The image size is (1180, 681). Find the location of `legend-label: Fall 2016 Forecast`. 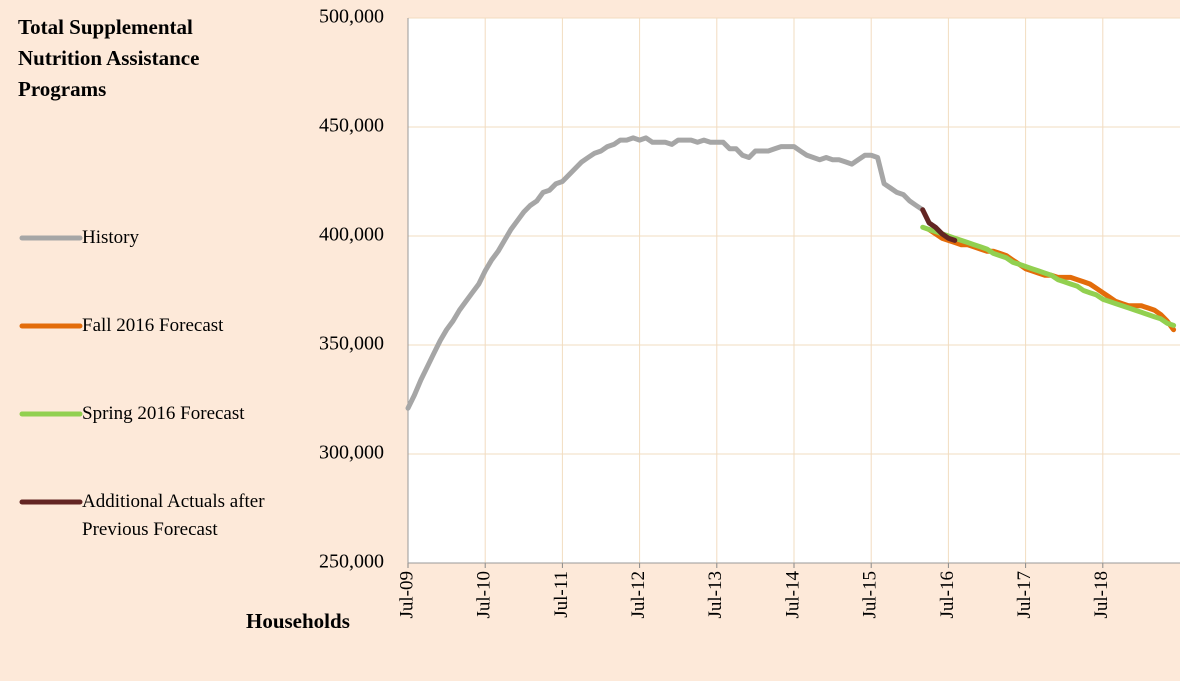

legend-label: Fall 2016 Forecast is located at coordinates (153, 325).